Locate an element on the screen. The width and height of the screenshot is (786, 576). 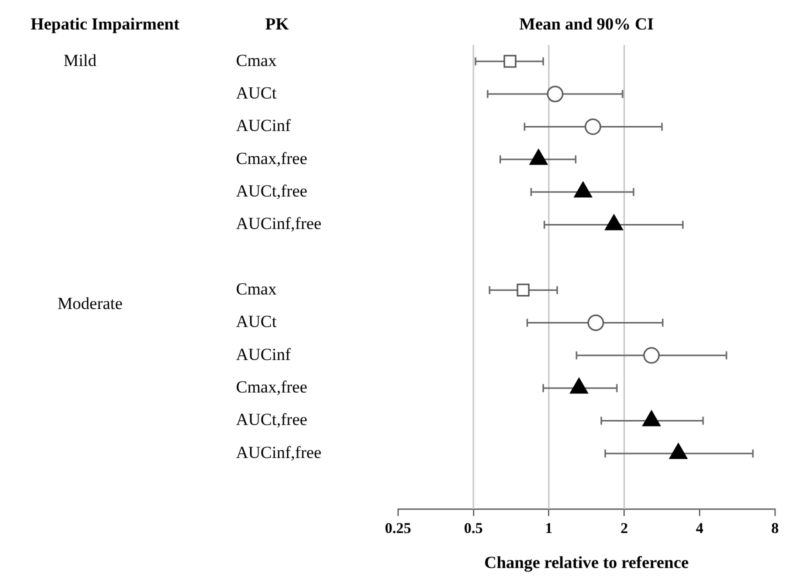
text: PK is located at coordinates (277, 24).